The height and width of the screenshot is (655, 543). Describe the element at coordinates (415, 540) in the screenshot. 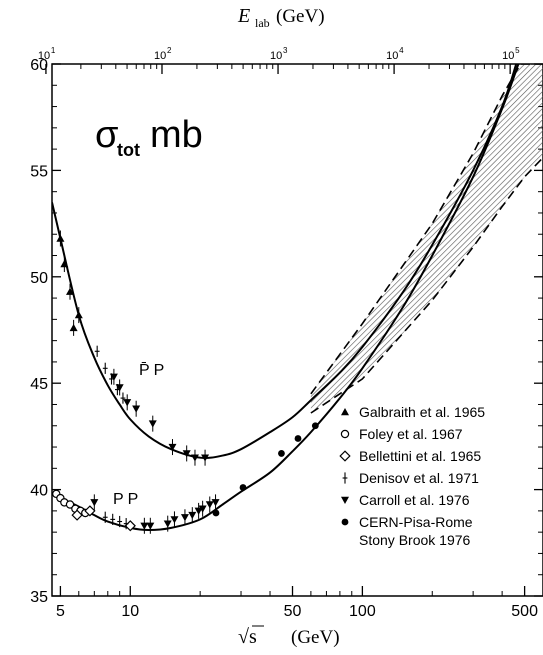

I see `legend-label-line2: Stony Brook 1976` at that location.